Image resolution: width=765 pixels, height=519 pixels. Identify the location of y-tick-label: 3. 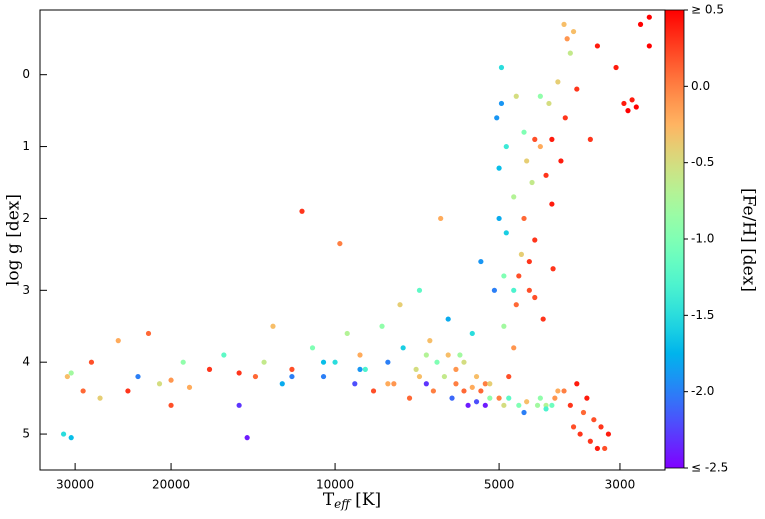
(26, 290).